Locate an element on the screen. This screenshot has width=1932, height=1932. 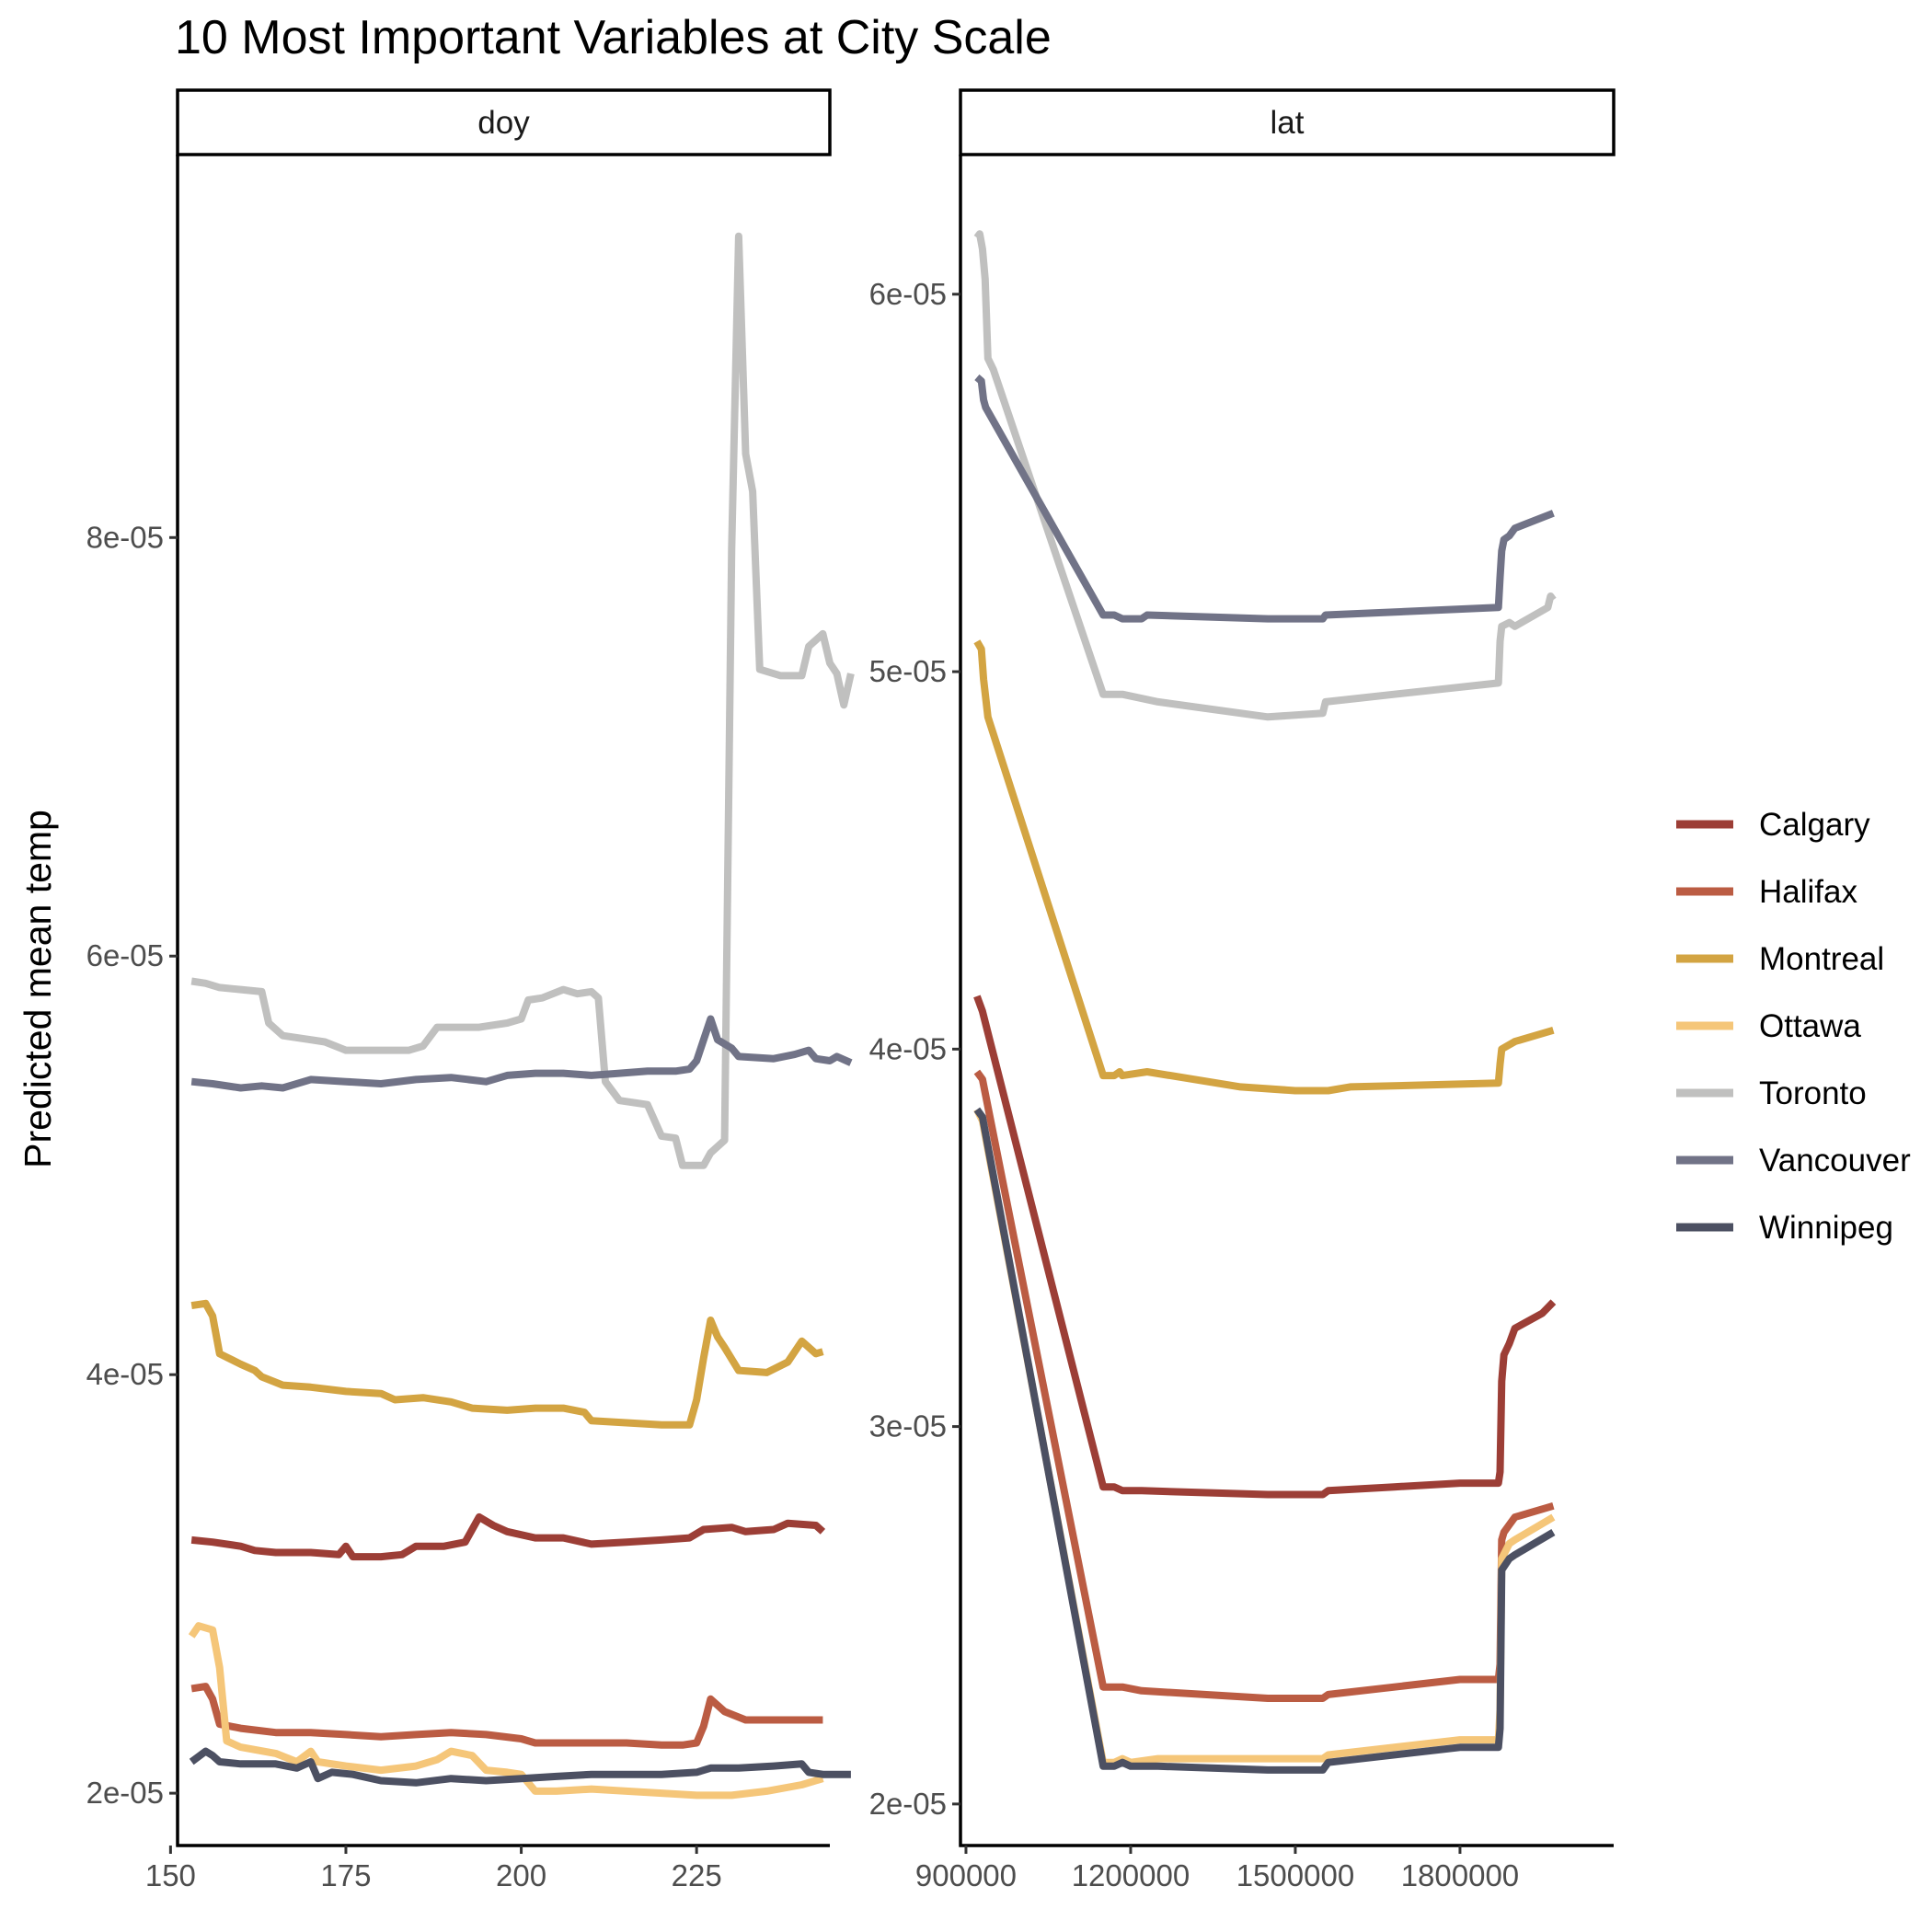
legend-item-calgary: Calgary is located at coordinates (1773, 825).